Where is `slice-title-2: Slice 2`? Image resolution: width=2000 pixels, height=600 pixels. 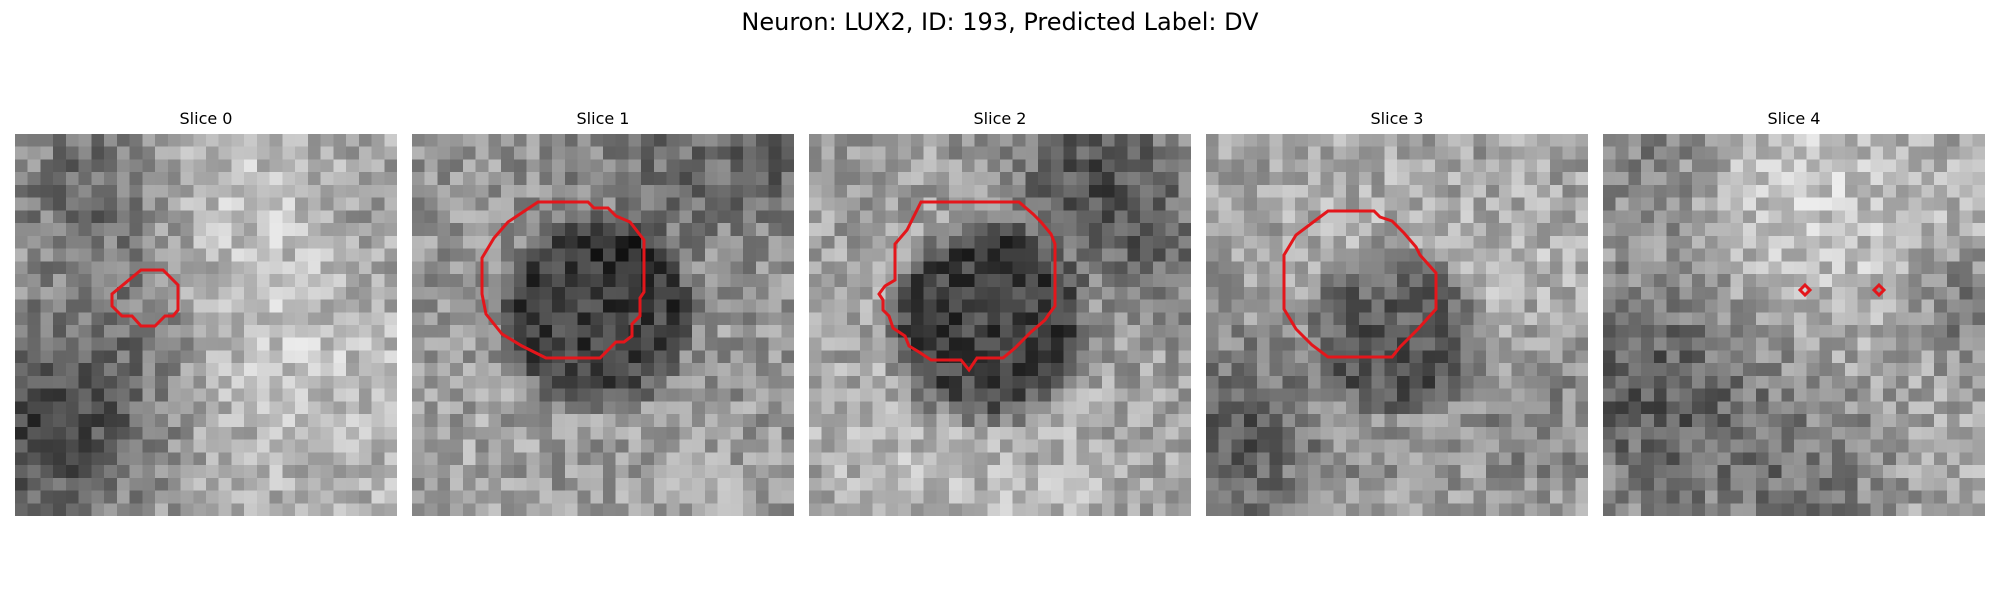
slice-title-2: Slice 2 is located at coordinates (1000, 118).